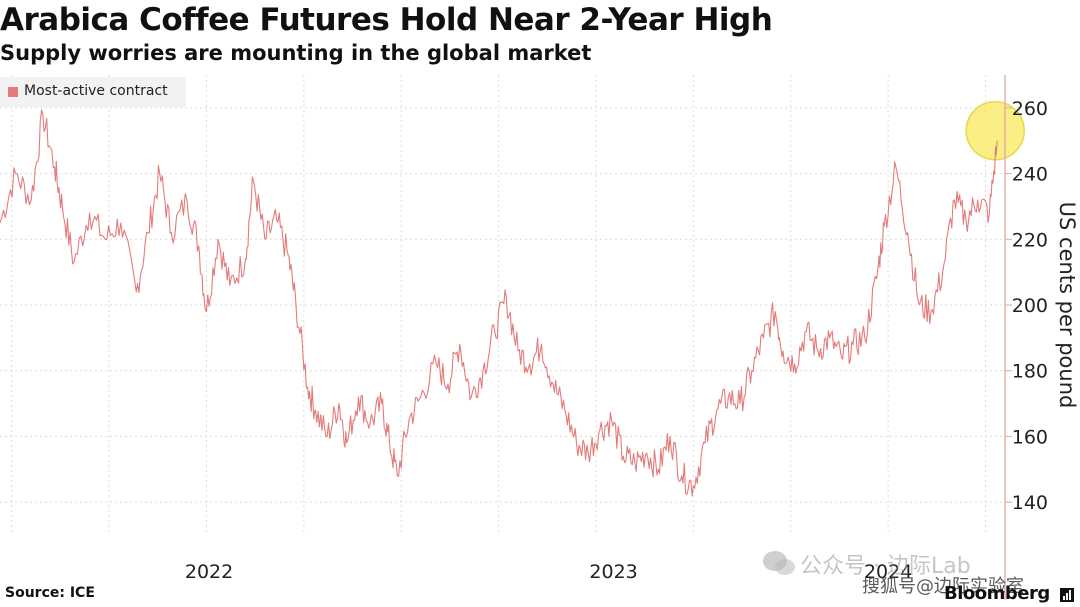 The image size is (1080, 607). I want to click on y-tick-label: 220, so click(1030, 240).